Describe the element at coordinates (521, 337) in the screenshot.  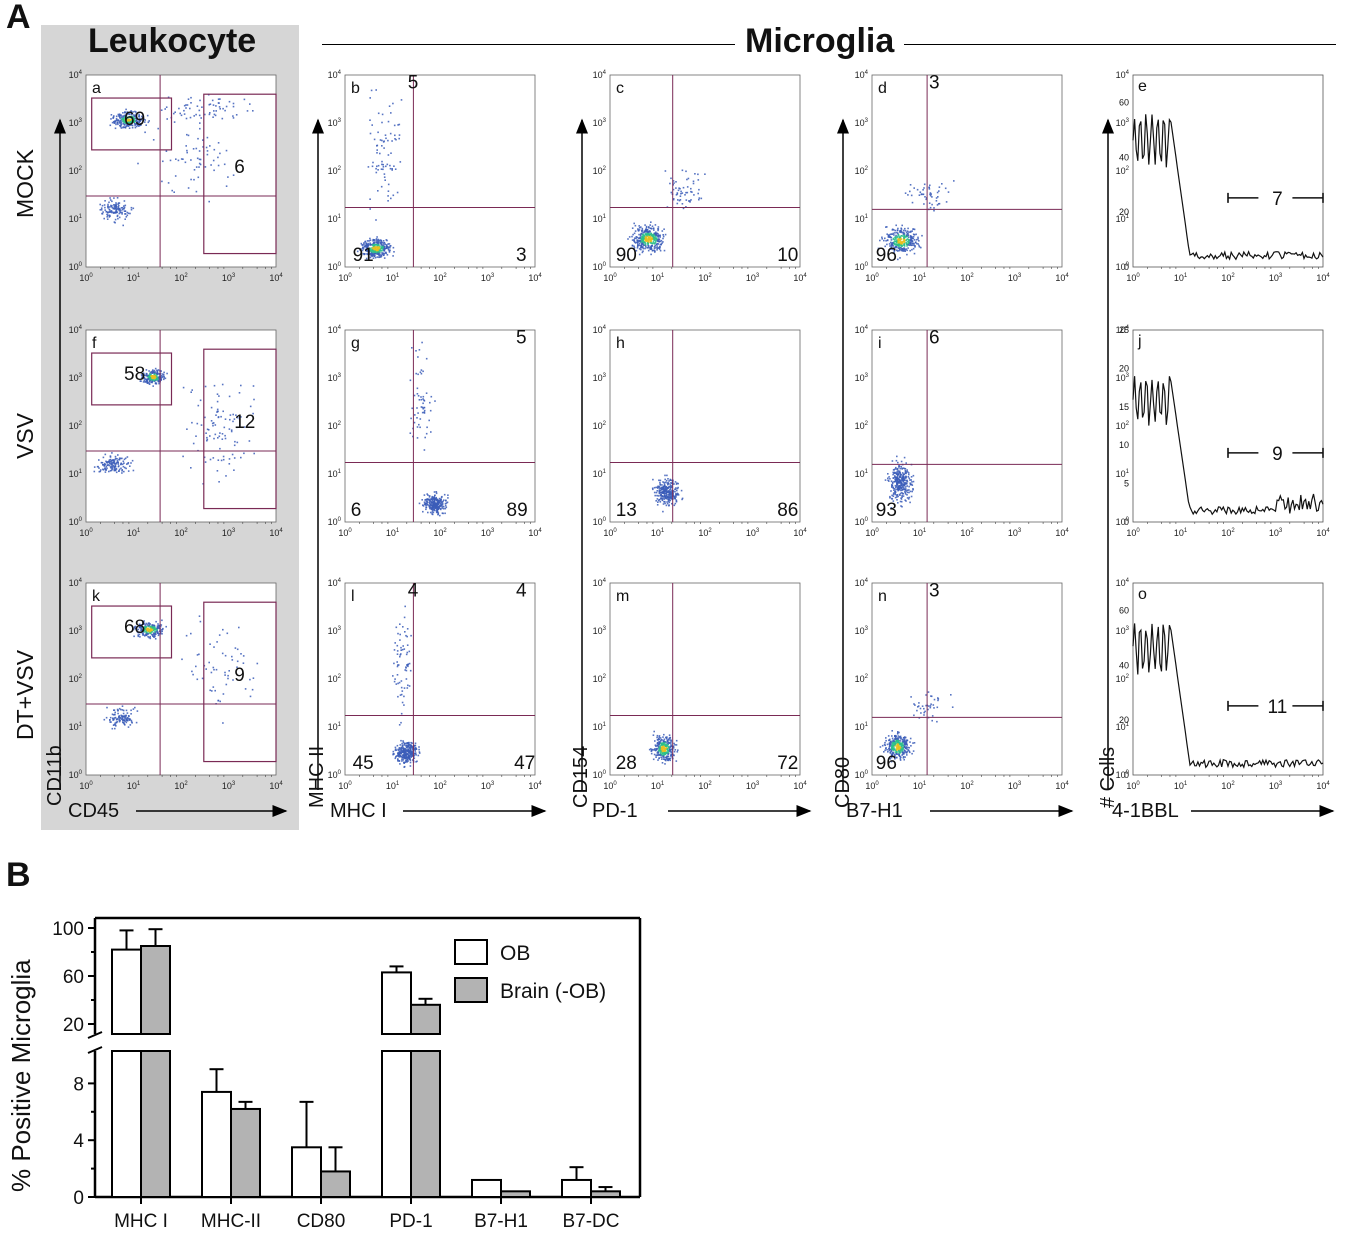
I see `quadrant-percentage: 5` at that location.